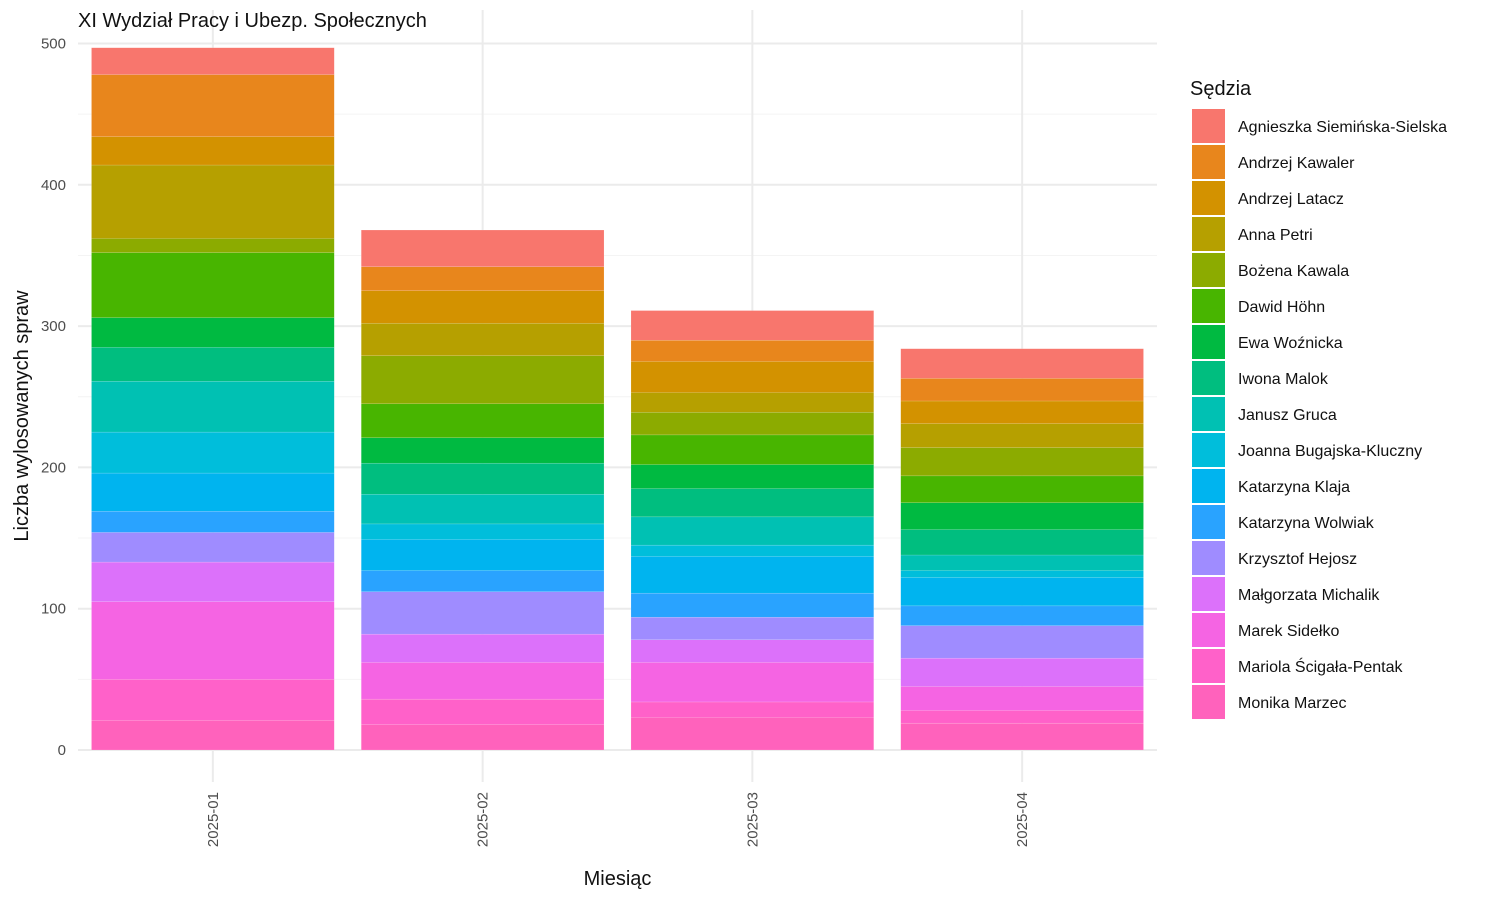  I want to click on legend-label: Joanna Bugajska-Kluczny, so click(1330, 451).